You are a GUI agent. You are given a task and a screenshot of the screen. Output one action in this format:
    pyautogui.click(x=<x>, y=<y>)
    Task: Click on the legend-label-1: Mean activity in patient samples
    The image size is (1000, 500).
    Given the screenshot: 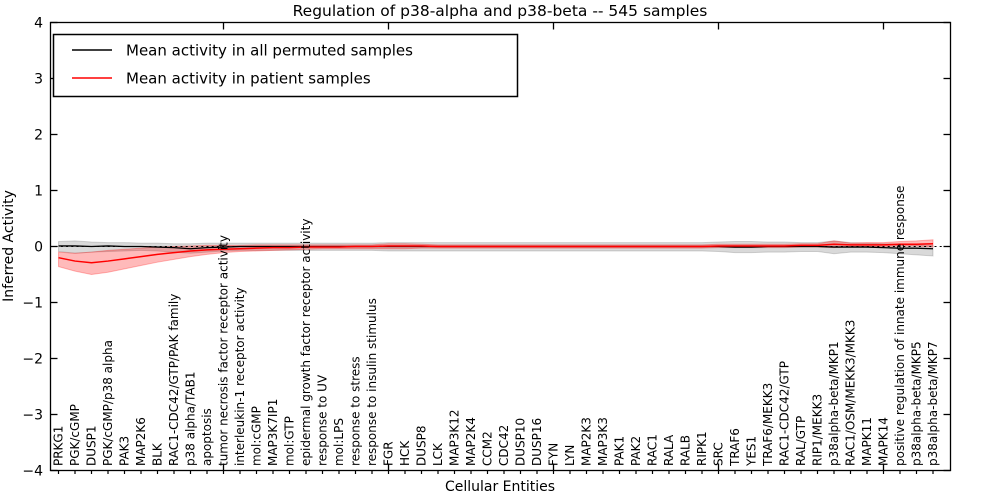 What is the action you would take?
    pyautogui.click(x=248, y=79)
    